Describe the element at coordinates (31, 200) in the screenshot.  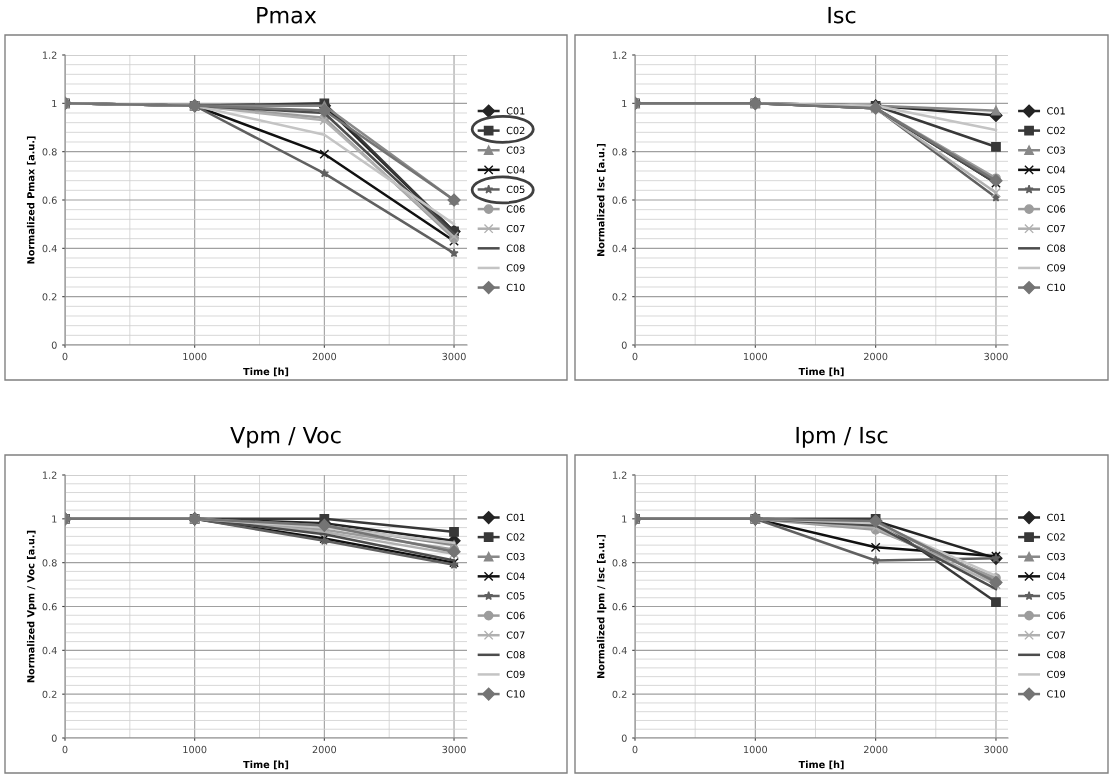
I see `y-axis-title: Normalized Pmax [a.u.]` at that location.